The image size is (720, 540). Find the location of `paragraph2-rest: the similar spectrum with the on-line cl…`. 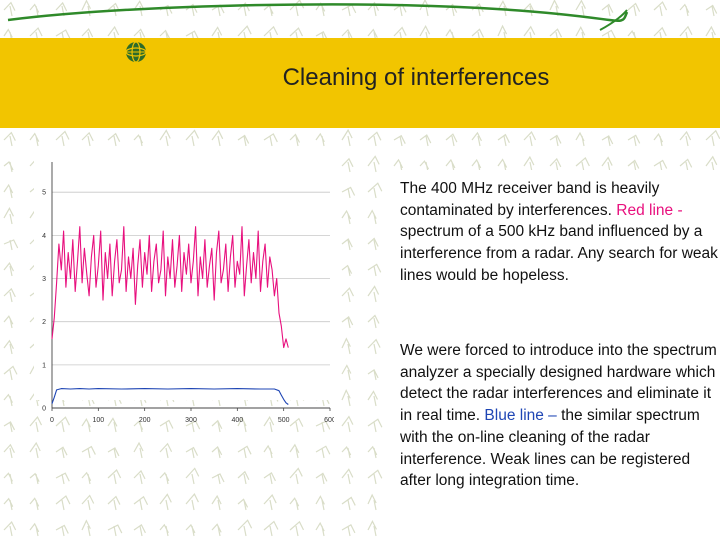

paragraph2-rest: the similar spectrum with the on-line cl… is located at coordinates (550, 448).